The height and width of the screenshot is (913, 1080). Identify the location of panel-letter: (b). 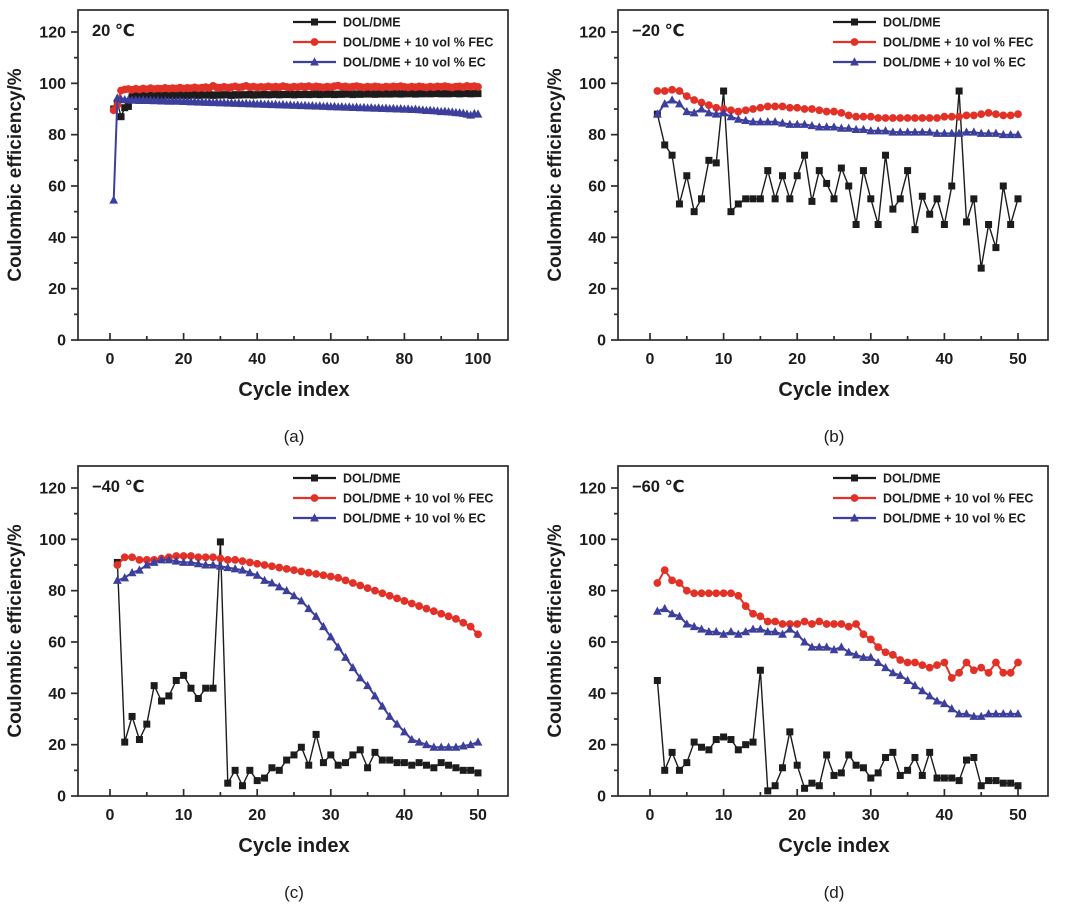
(834, 436).